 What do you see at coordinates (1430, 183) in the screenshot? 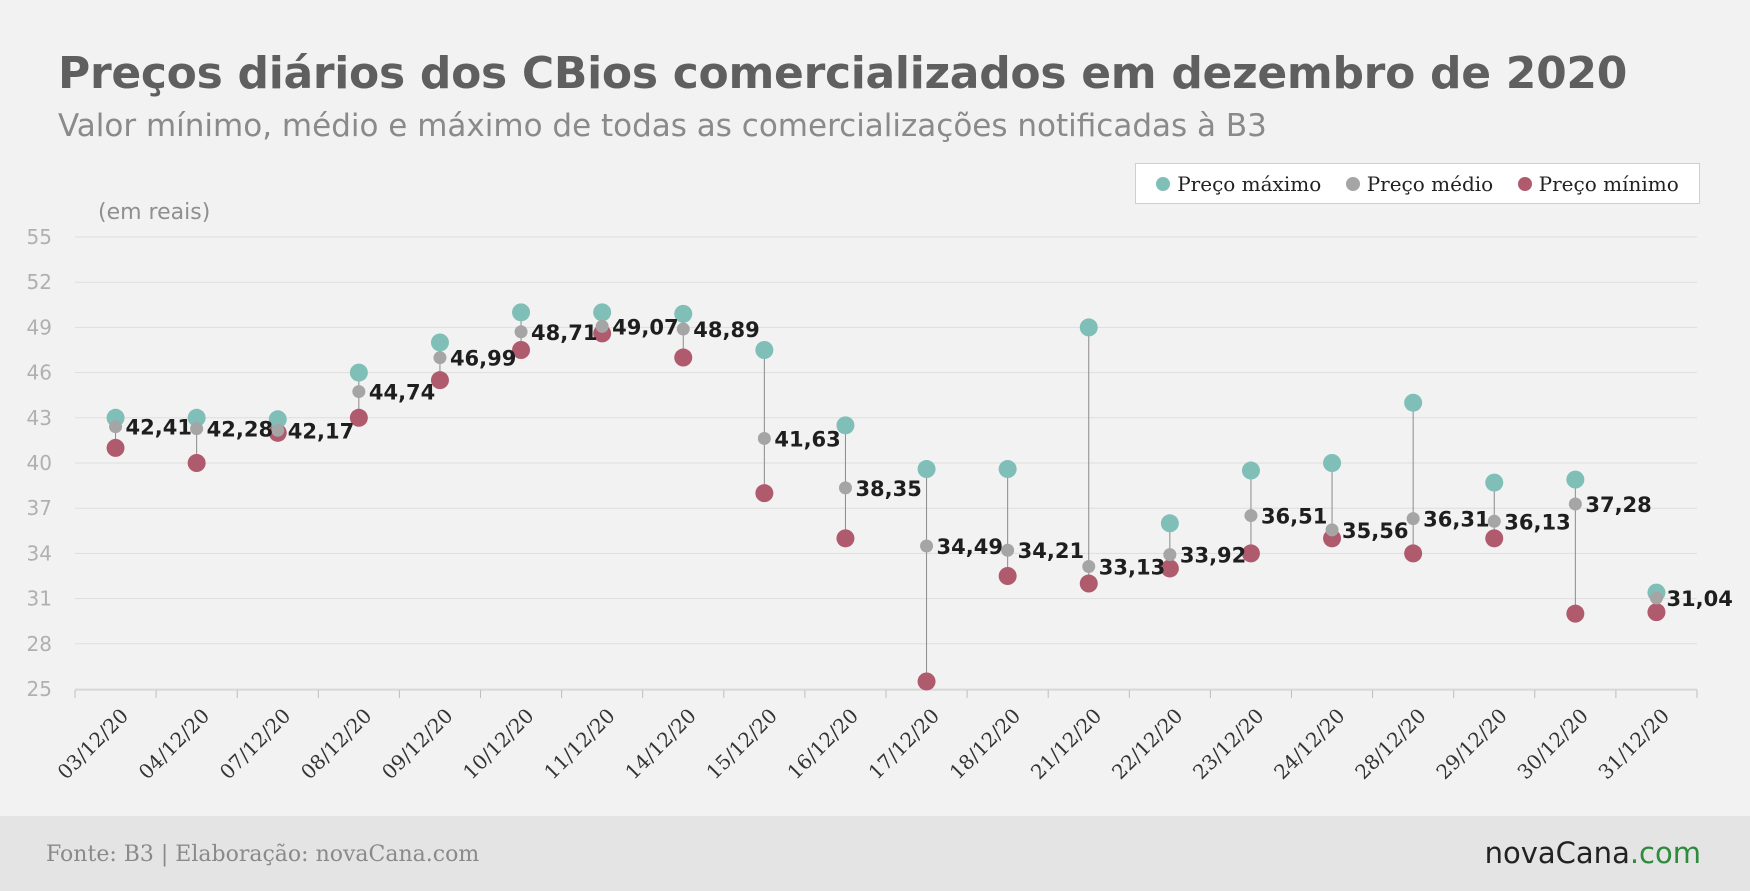
I see `legend-label-avg: Preço médio` at bounding box center [1430, 183].